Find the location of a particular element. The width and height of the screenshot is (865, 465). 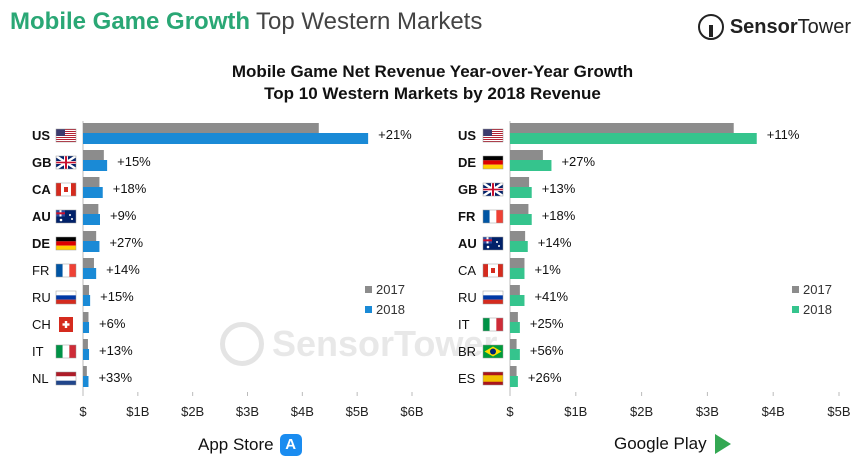

app-store-name: App Store is located at coordinates (236, 444).